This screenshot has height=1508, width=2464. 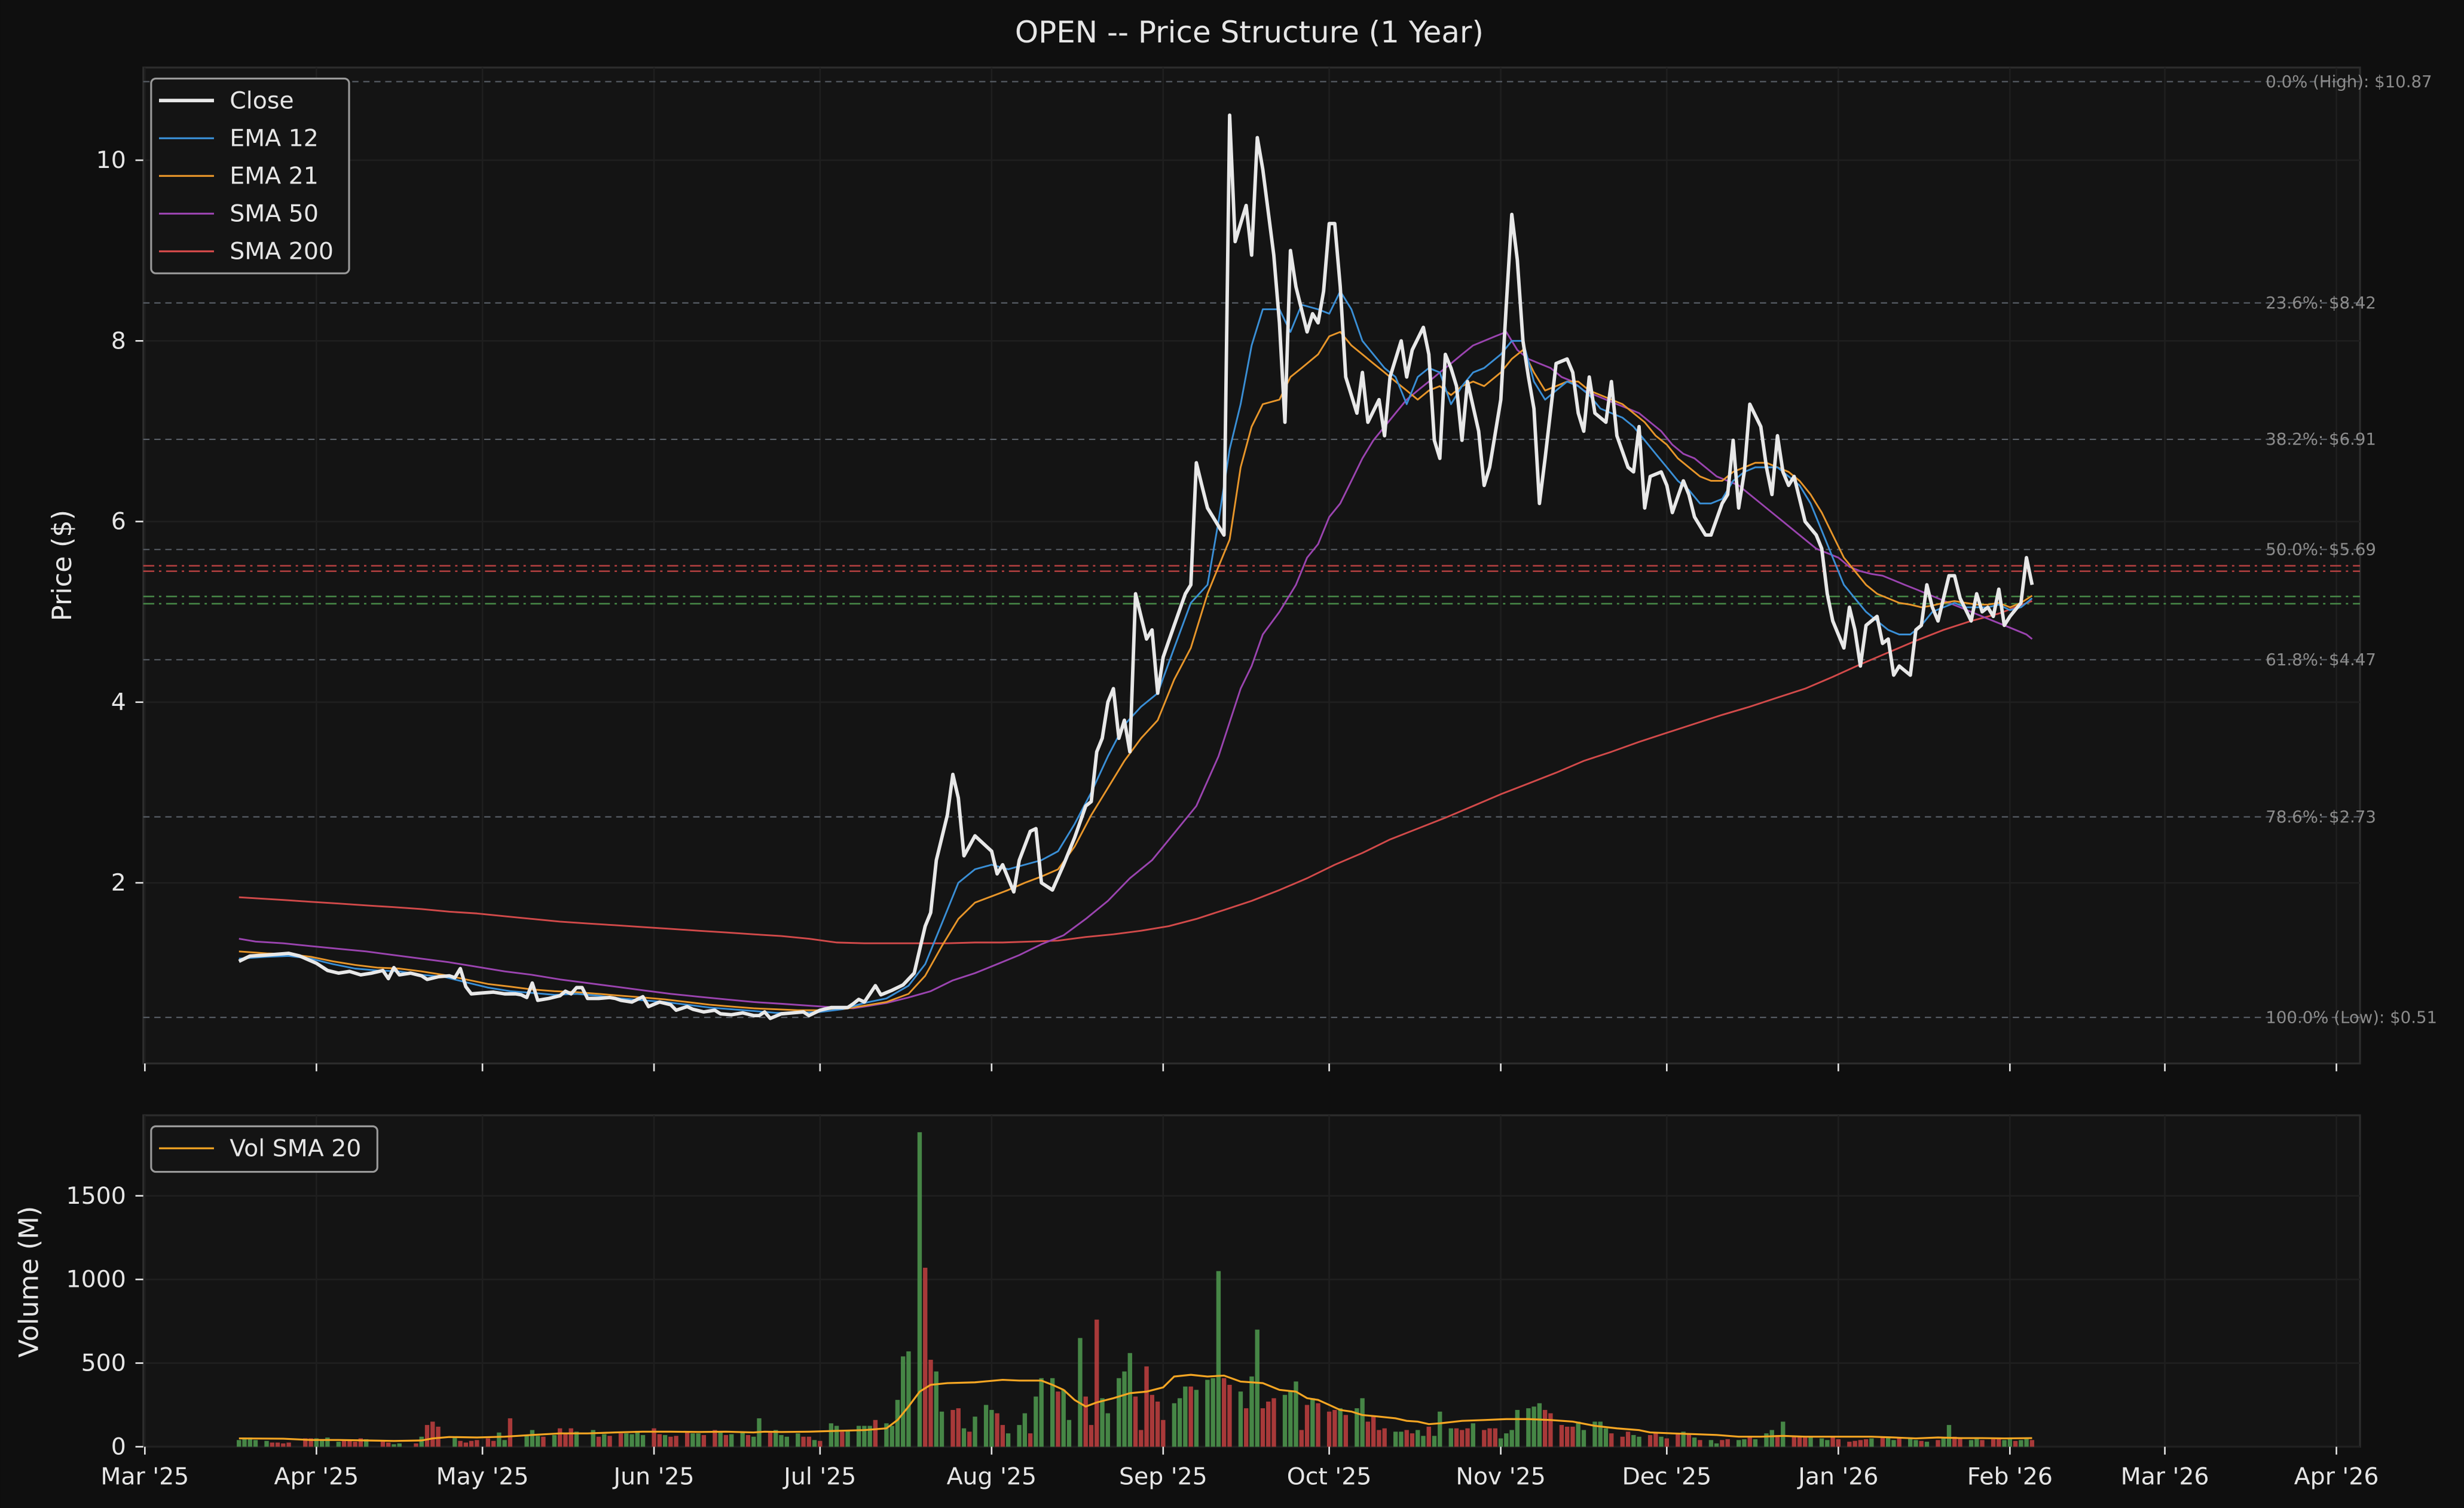 What do you see at coordinates (262, 101) in the screenshot?
I see `legend-label-close: Close` at bounding box center [262, 101].